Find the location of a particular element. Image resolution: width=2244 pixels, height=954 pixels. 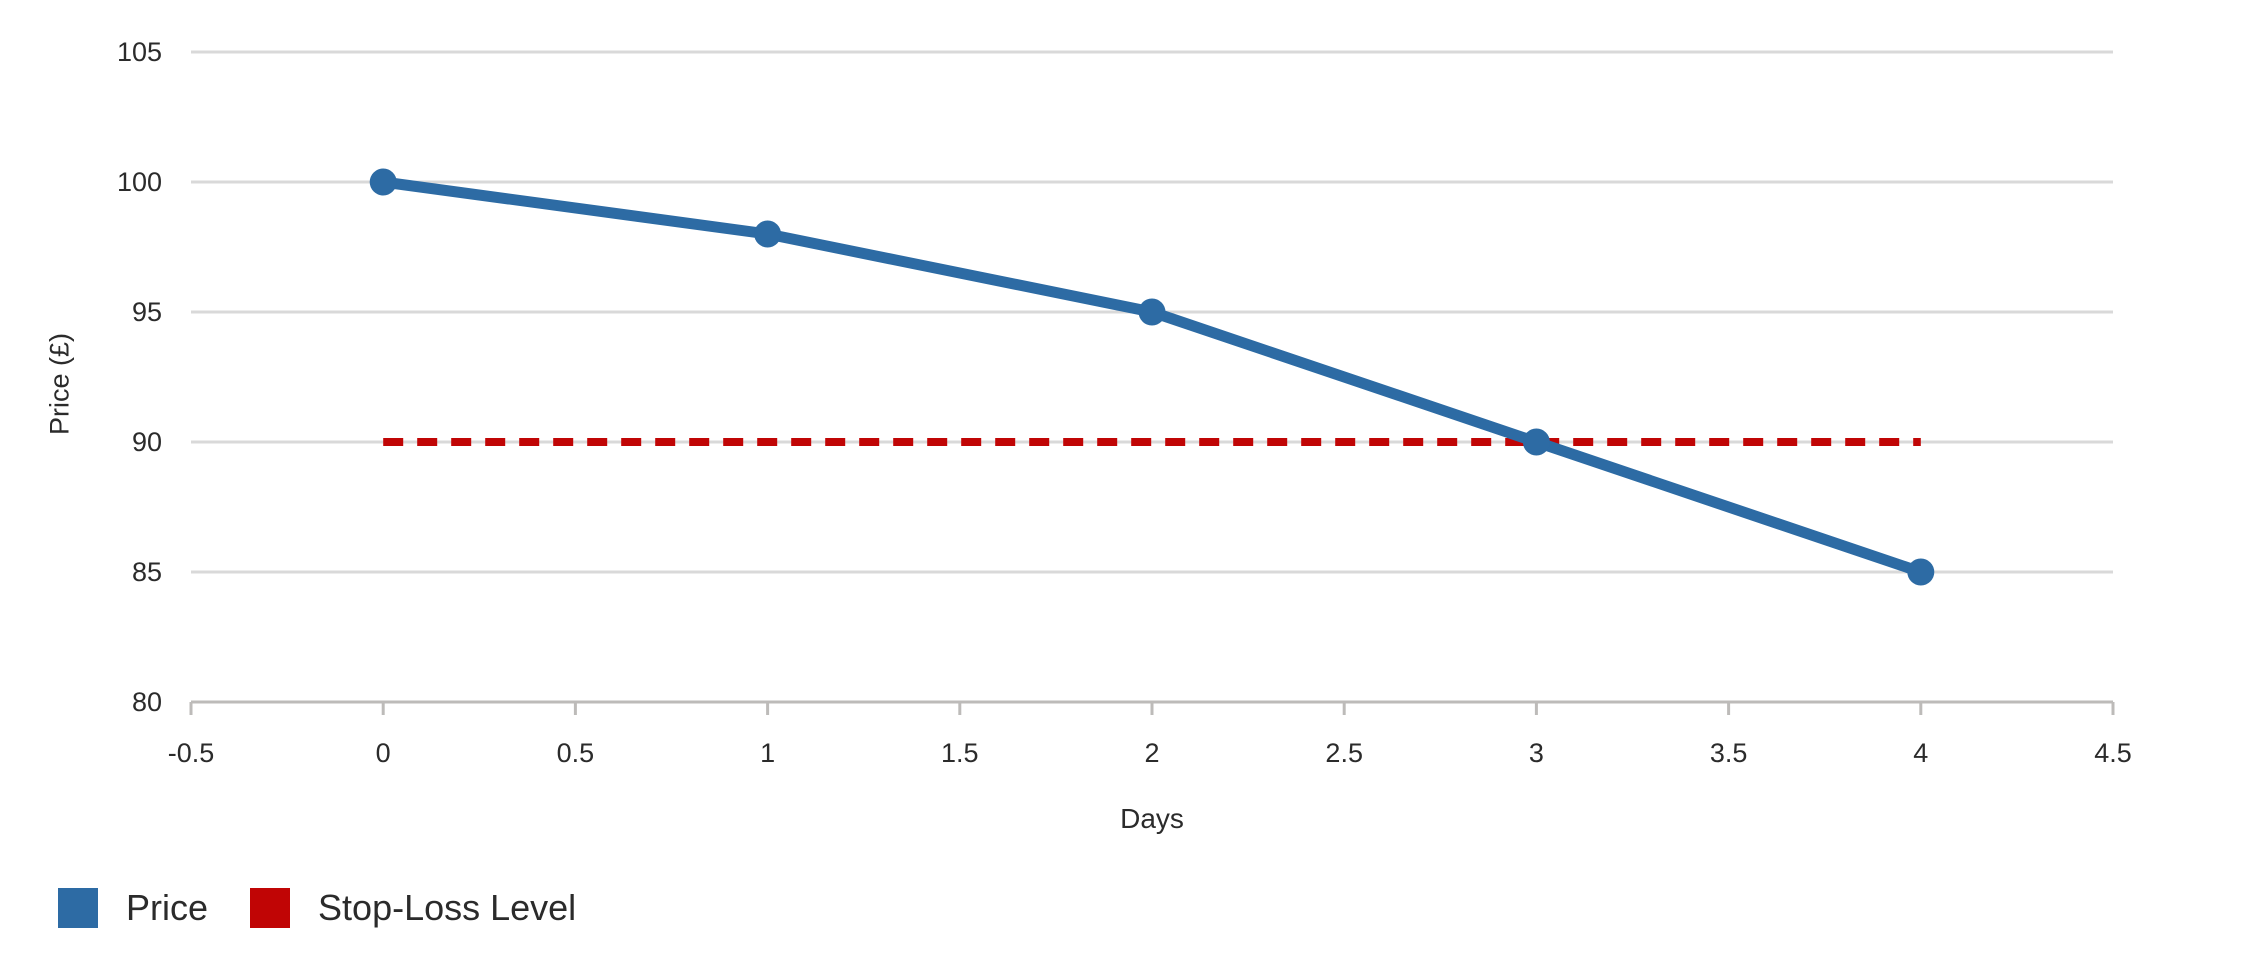

x-axis-title: Days is located at coordinates (1152, 818).